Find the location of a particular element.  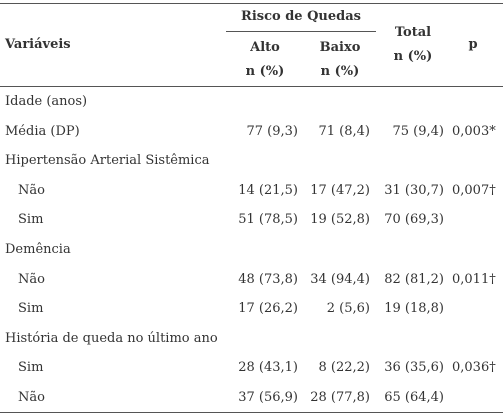

cell: 48 (73,8) is located at coordinates (268, 279).